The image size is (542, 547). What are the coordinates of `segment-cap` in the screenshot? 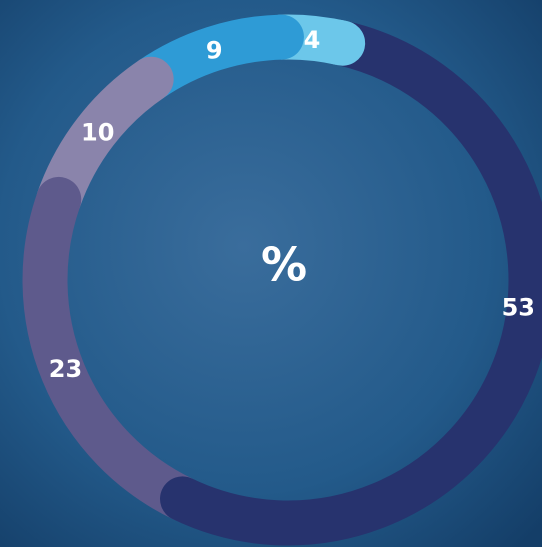 It's located at (341, 42).